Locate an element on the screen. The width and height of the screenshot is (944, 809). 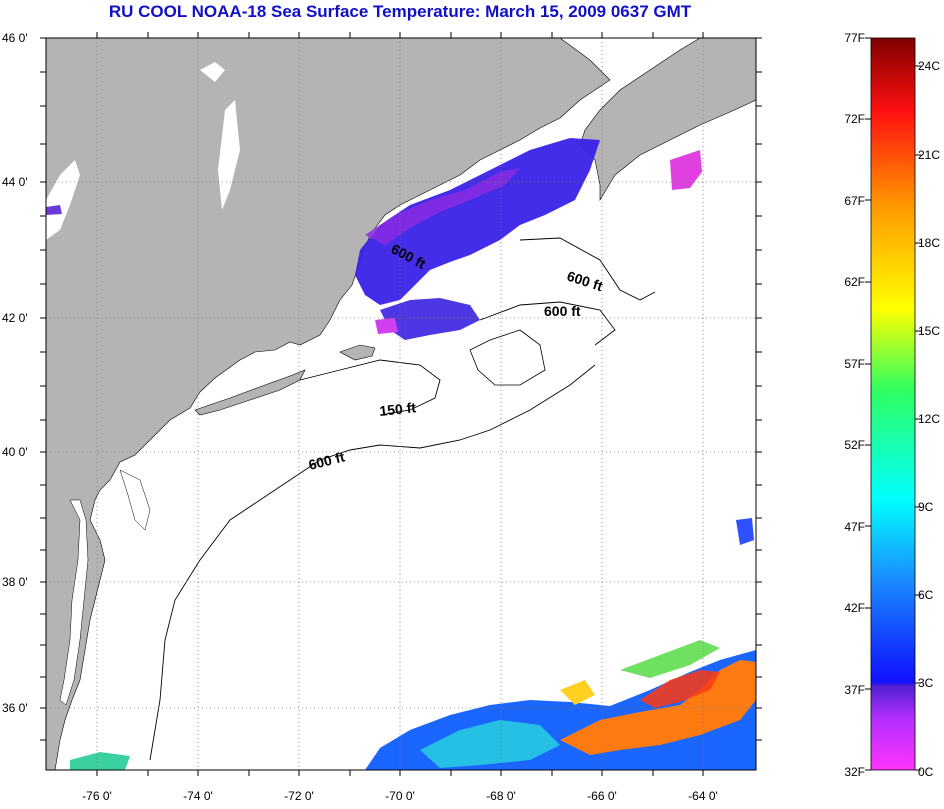
lat-label: 38 0' is located at coordinates (15, 582).